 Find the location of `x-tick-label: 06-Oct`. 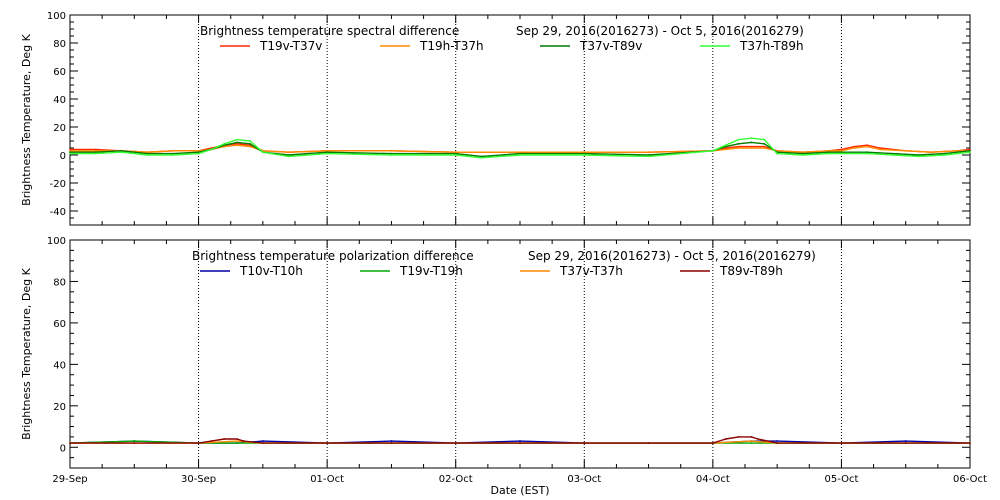

x-tick-label: 06-Oct is located at coordinates (970, 479).